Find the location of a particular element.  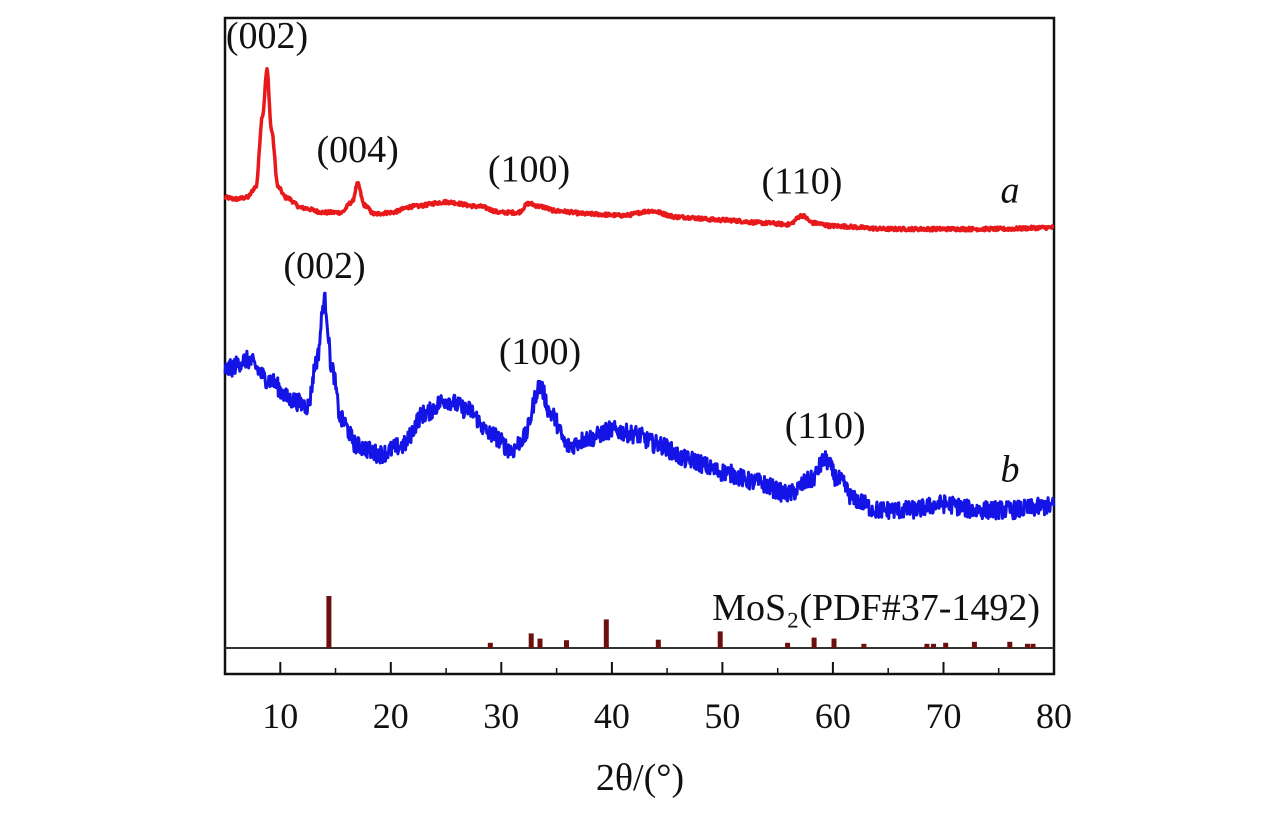

x-tick-label-40: 40 is located at coordinates (612, 716).